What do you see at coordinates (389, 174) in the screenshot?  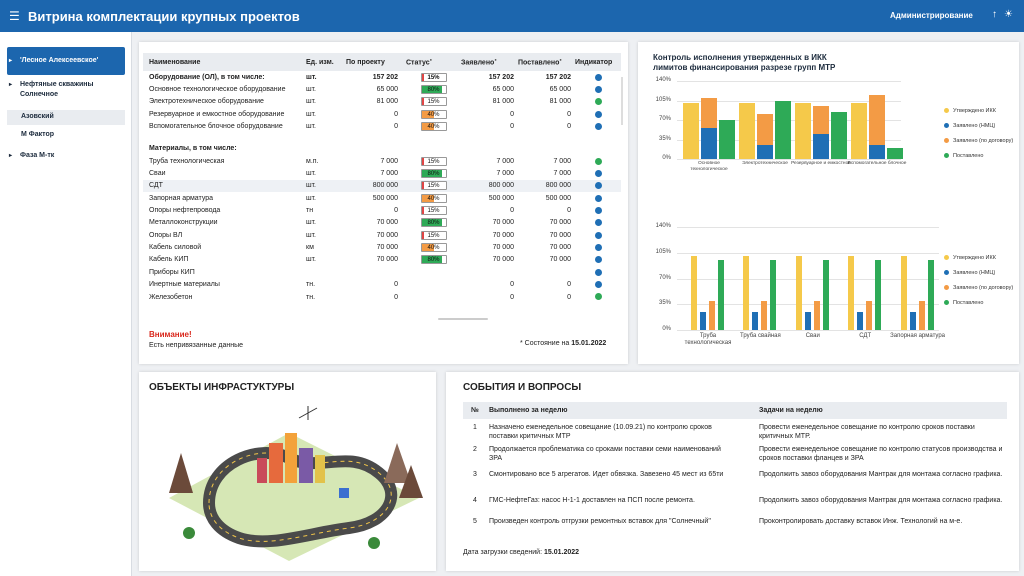 I see `cell-proj: 7 000` at bounding box center [389, 174].